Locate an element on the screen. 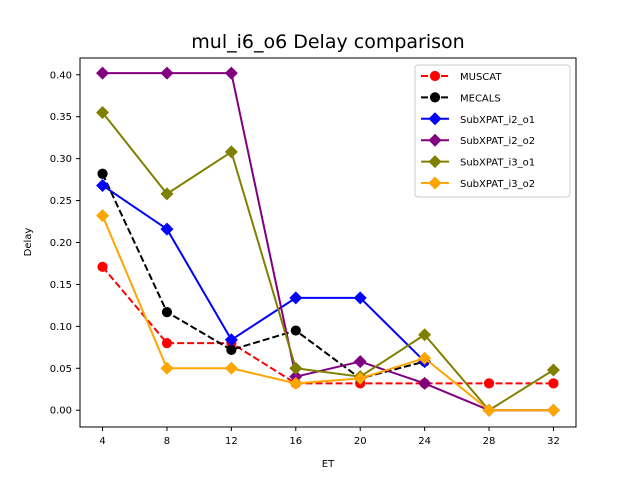 This screenshot has height=480, width=640. x-tick-label: 20 is located at coordinates (360, 441).